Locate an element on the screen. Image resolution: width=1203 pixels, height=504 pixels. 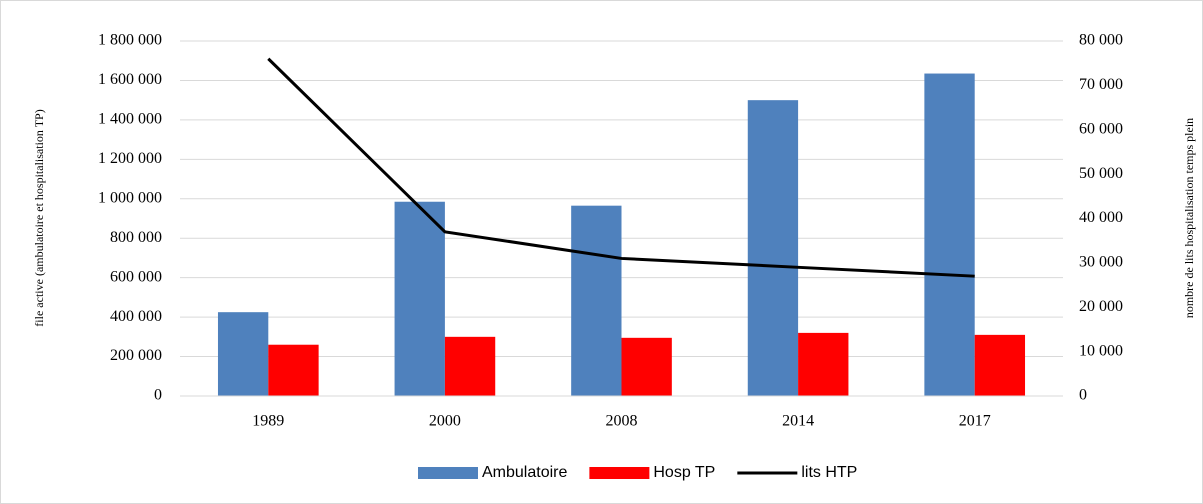
y2-tick-label: 80 000 is located at coordinates (1101, 40).